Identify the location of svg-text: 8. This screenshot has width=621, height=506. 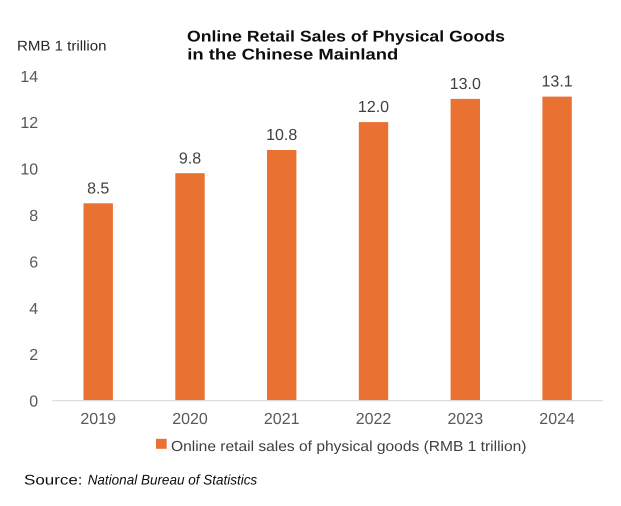
(33, 216).